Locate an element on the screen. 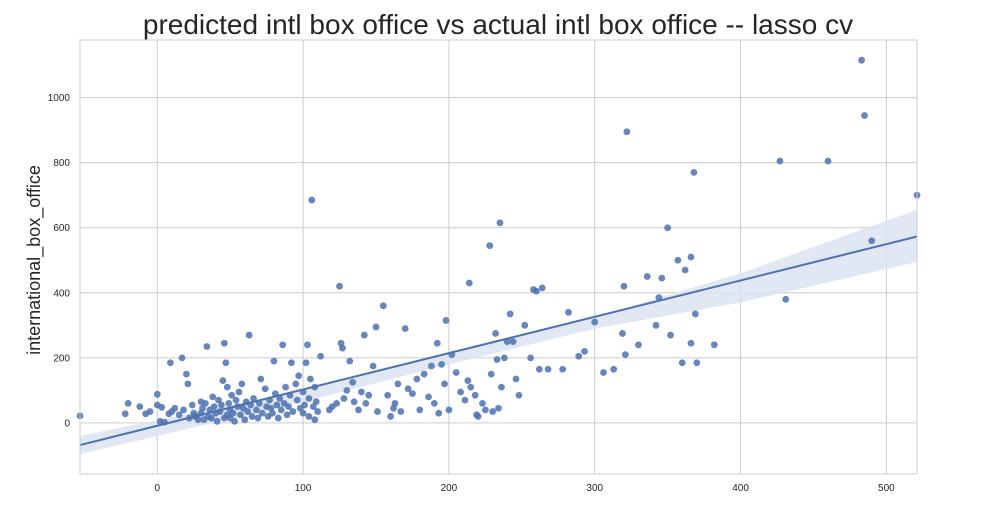  x-tick-label: 0 is located at coordinates (158, 488).